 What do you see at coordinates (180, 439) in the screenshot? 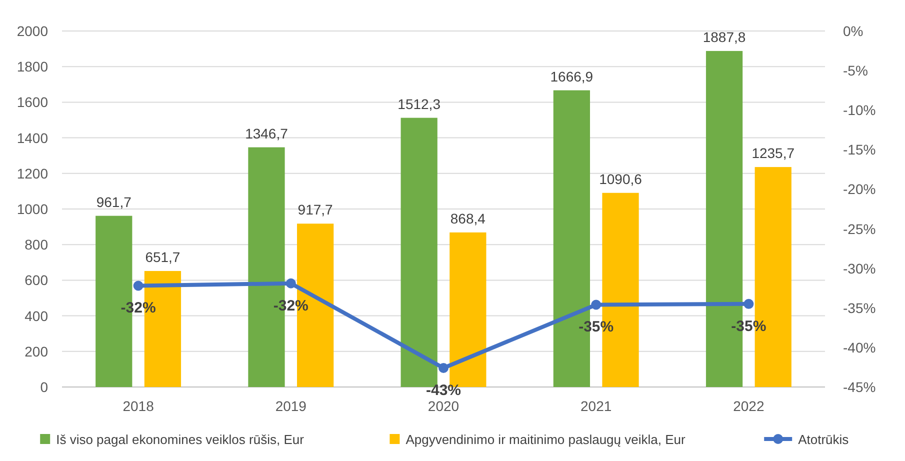
I see `legend-label: Iš viso pagal ekonomines veiklos rūšis, Eur` at bounding box center [180, 439].